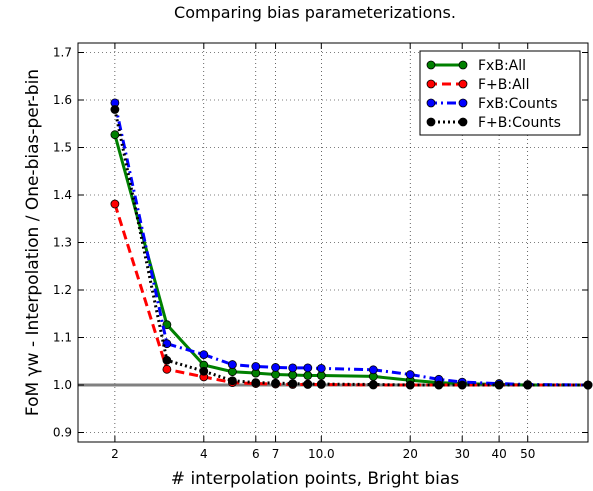  What do you see at coordinates (62, 385) in the screenshot?
I see `y-tick-label: 1.0` at bounding box center [62, 385].